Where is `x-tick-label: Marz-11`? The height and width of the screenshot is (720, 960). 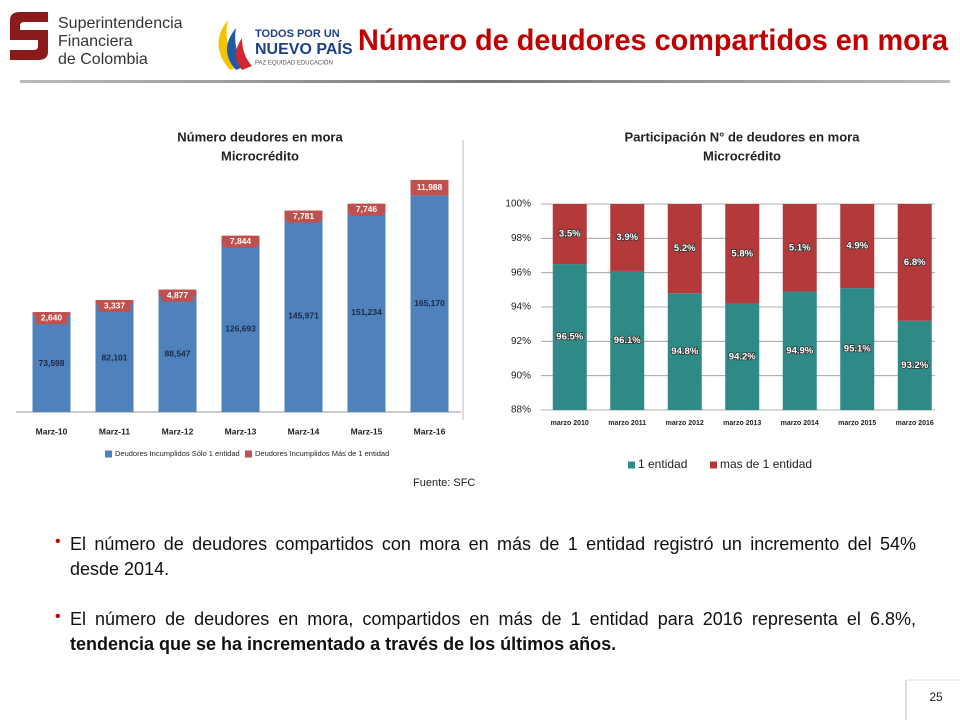 x-tick-label: Marz-11 is located at coordinates (114, 431).